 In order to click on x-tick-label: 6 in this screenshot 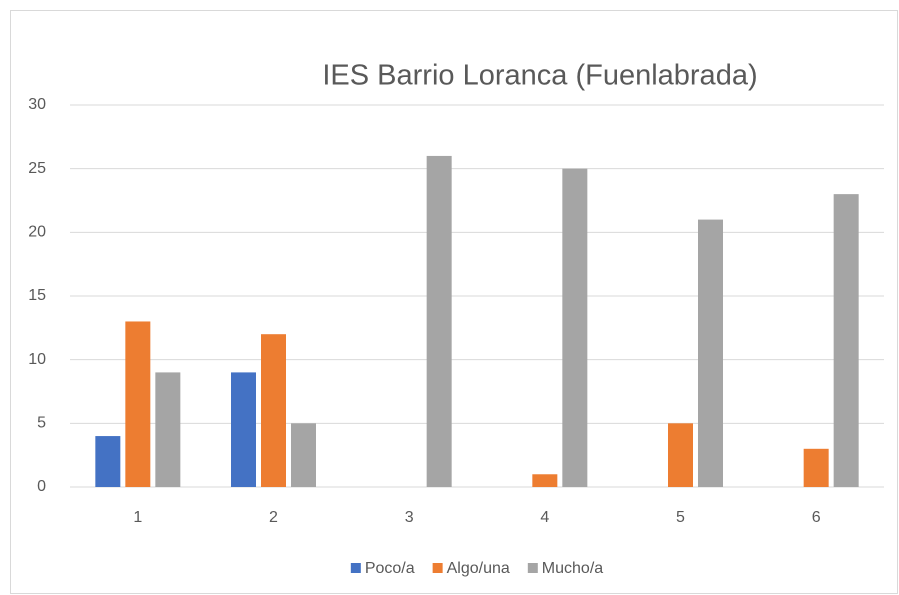, I will do `click(816, 517)`.